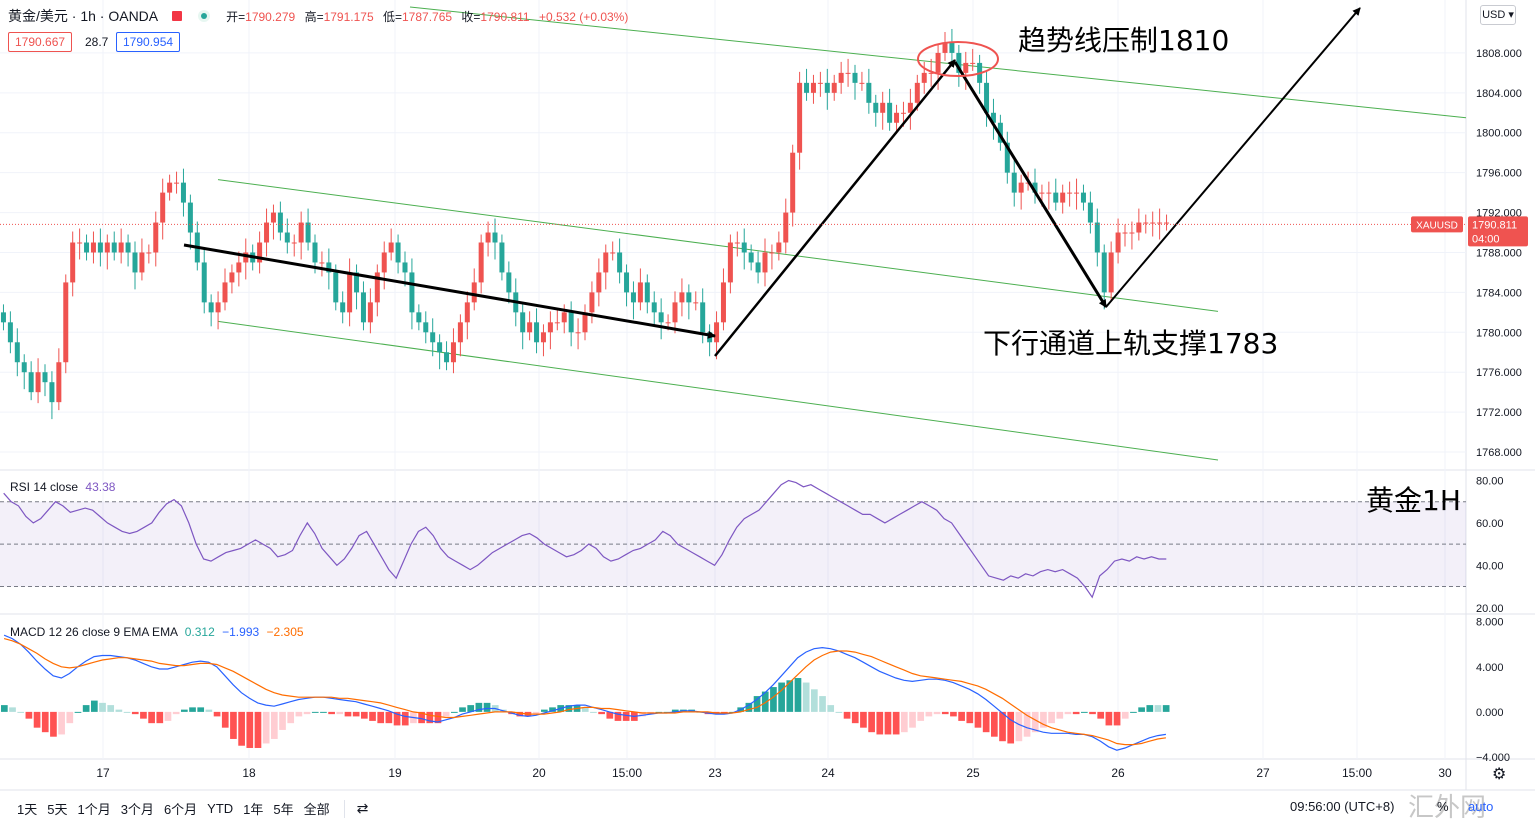 This screenshot has height=827, width=1535. Describe the element at coordinates (362, 808) in the screenshot. I see `goto-date-icon: ⇄` at that location.